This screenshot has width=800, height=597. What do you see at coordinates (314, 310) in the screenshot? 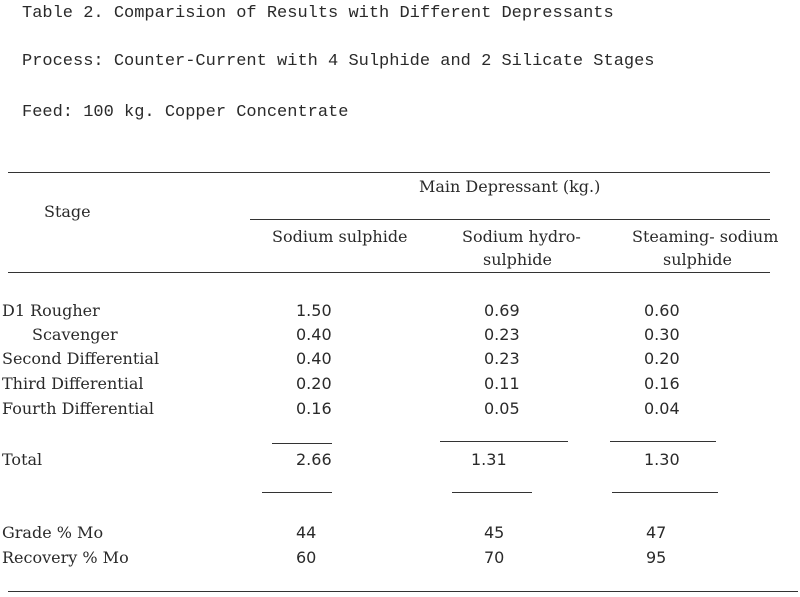
I see `row-value-col-1: 1.50` at bounding box center [314, 310].